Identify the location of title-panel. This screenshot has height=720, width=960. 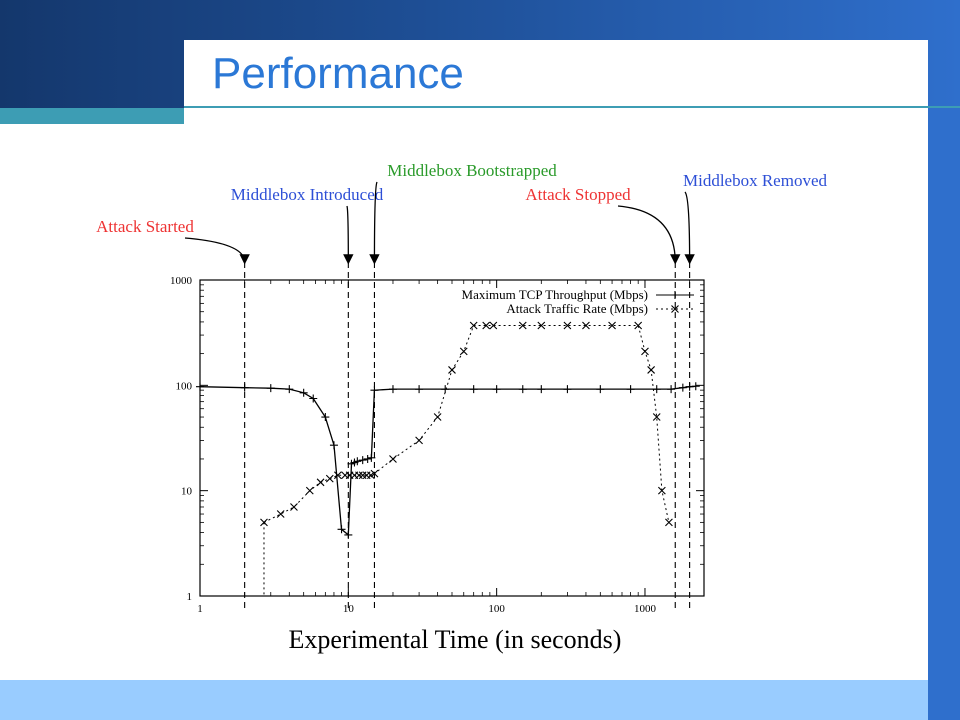
(556, 73).